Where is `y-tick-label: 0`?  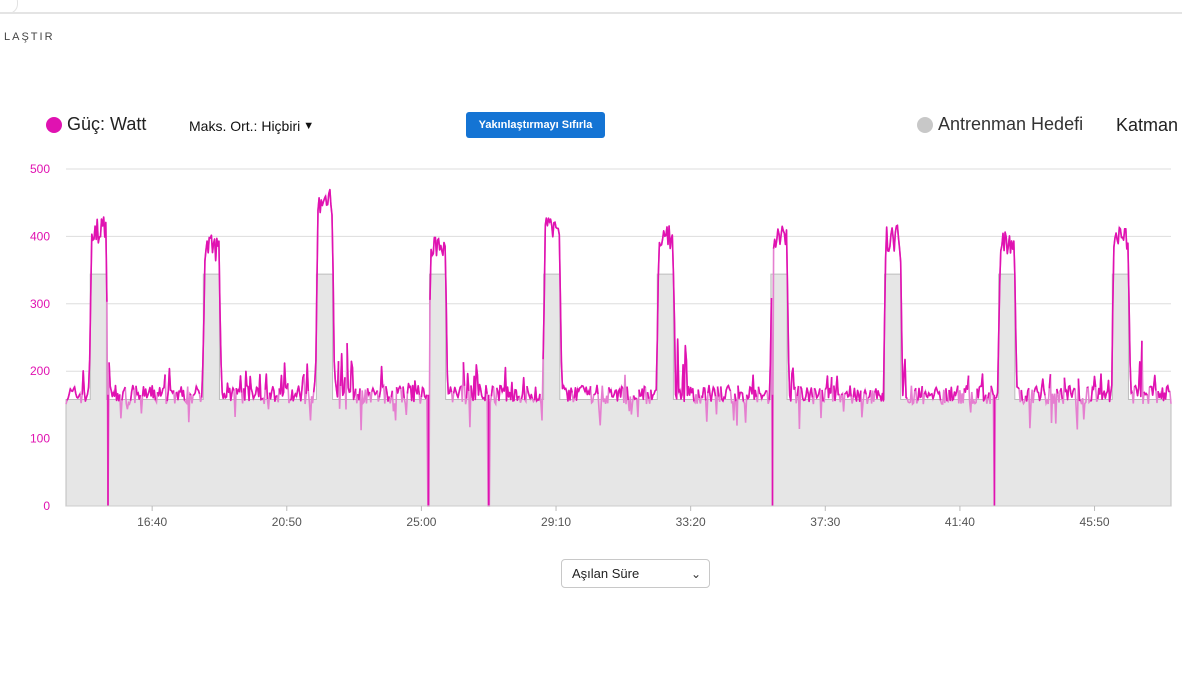
y-tick-label: 0 is located at coordinates (46, 506).